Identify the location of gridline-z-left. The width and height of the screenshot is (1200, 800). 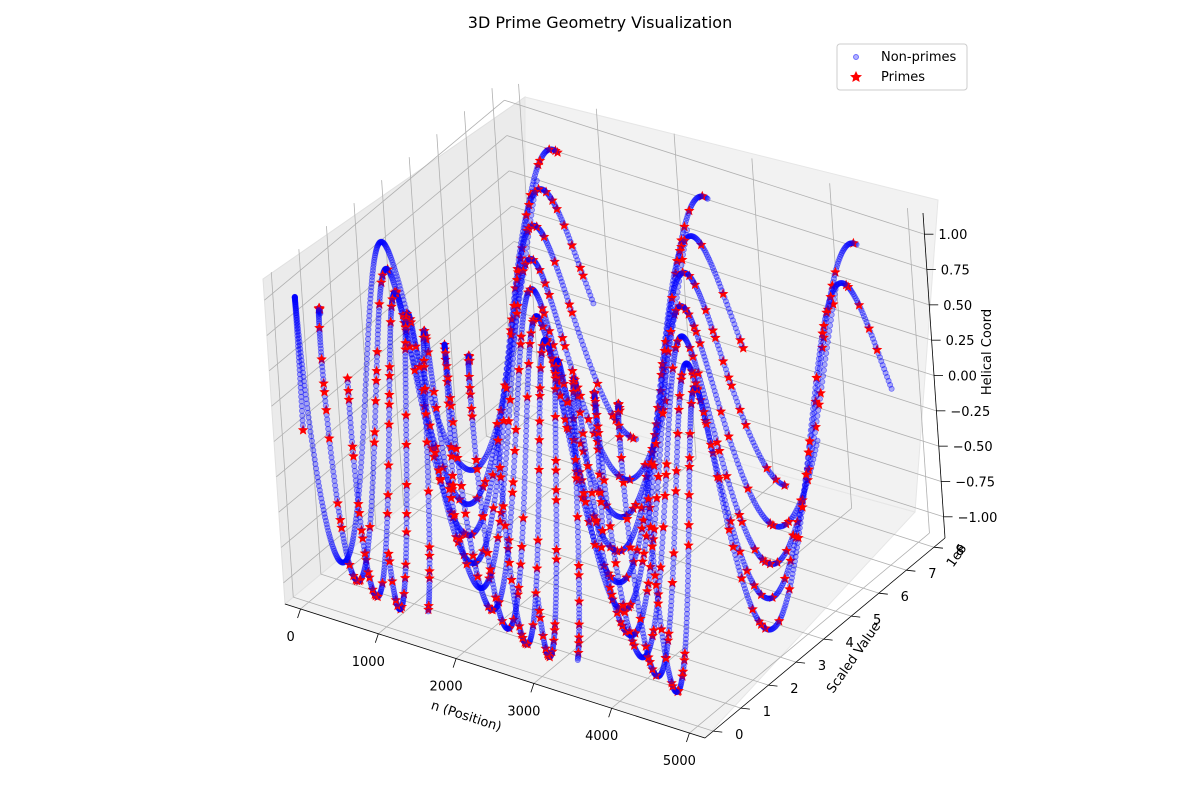
(387, 235).